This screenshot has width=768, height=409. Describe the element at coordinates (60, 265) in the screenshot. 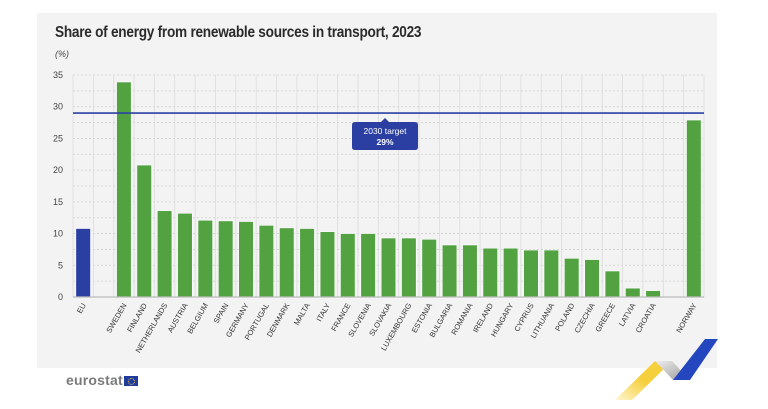

I see `y-tick-label: 5` at that location.